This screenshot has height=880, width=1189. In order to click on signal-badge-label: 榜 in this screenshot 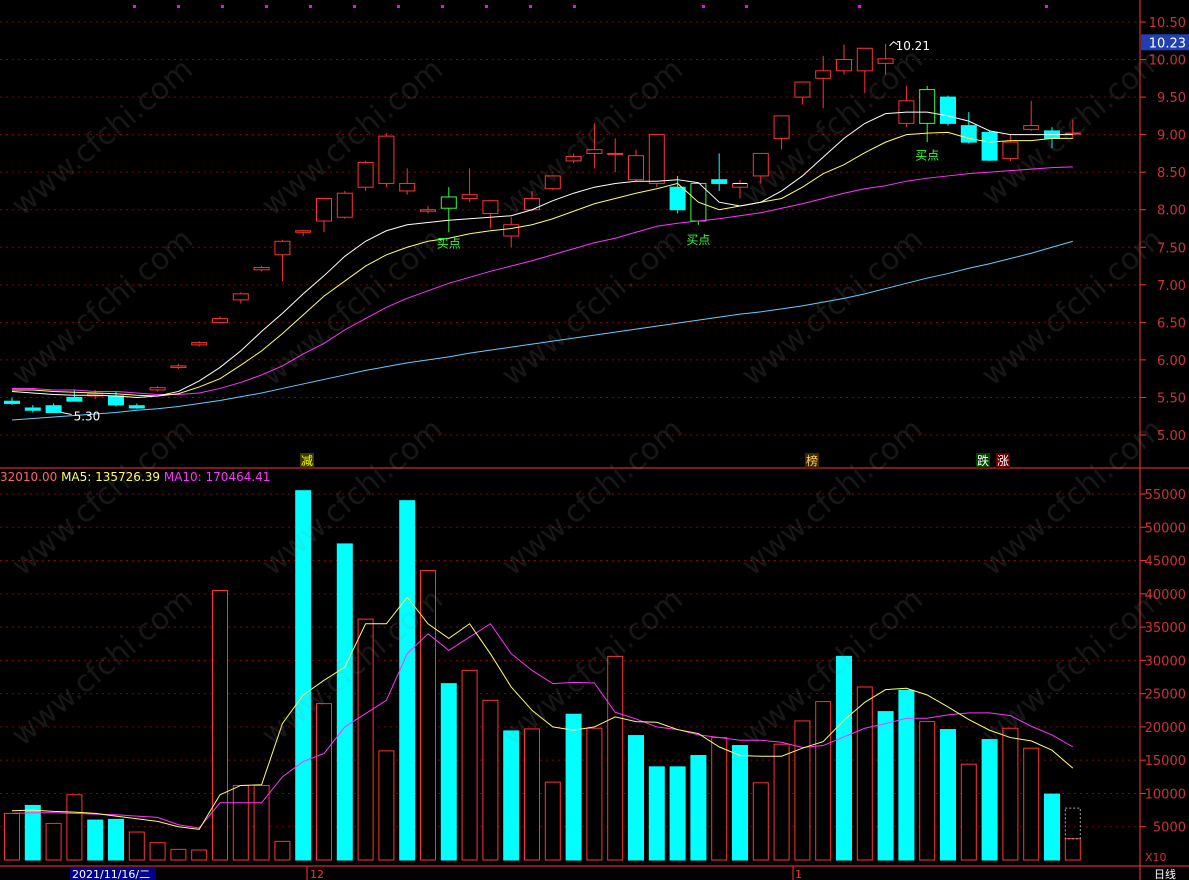, I will do `click(812, 460)`.